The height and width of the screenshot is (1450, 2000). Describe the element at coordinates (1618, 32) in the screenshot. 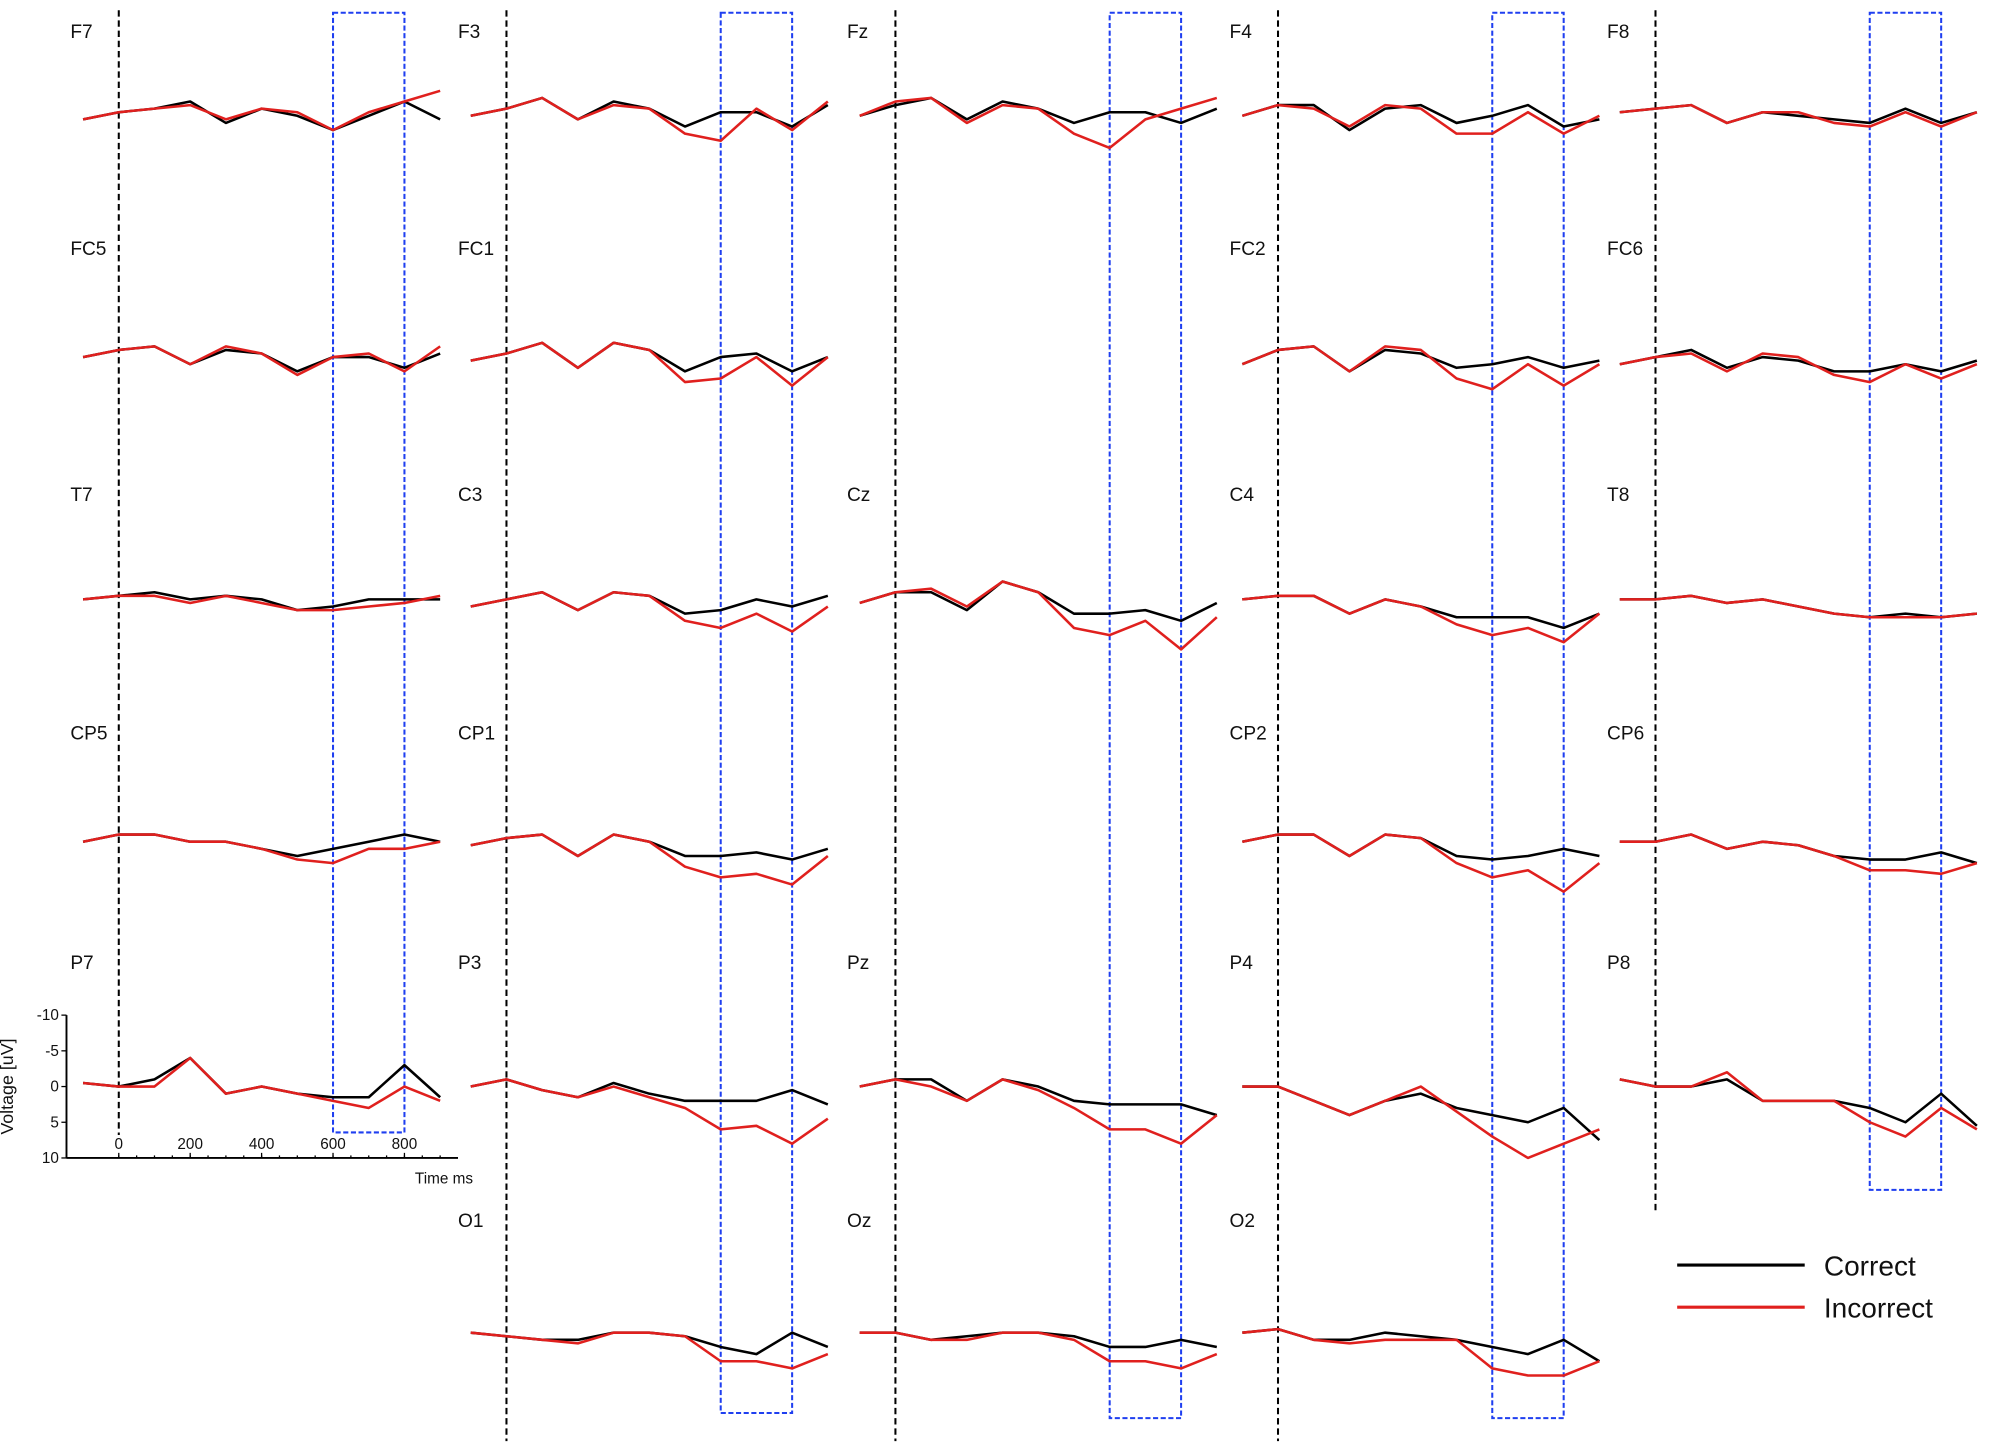

I see `channel-label: F8` at that location.